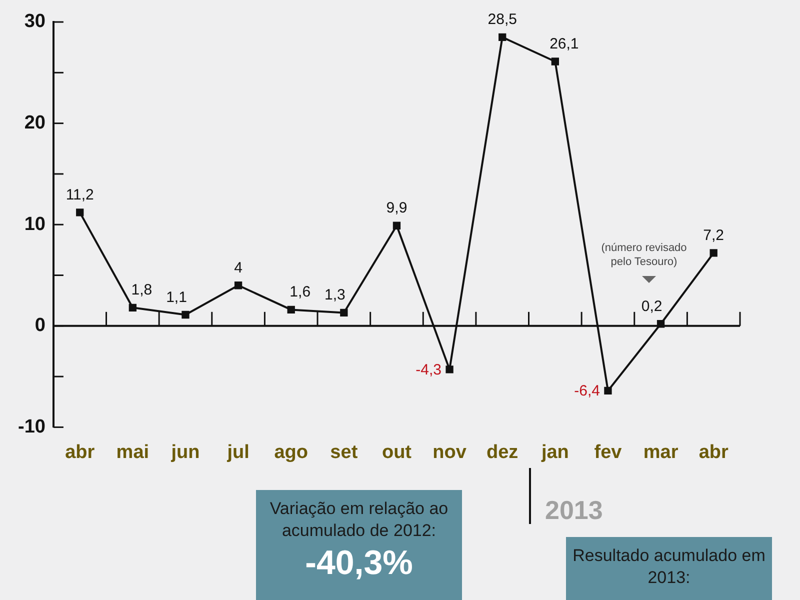 This screenshot has height=600, width=800. I want to click on x-tick-label: set, so click(344, 452).